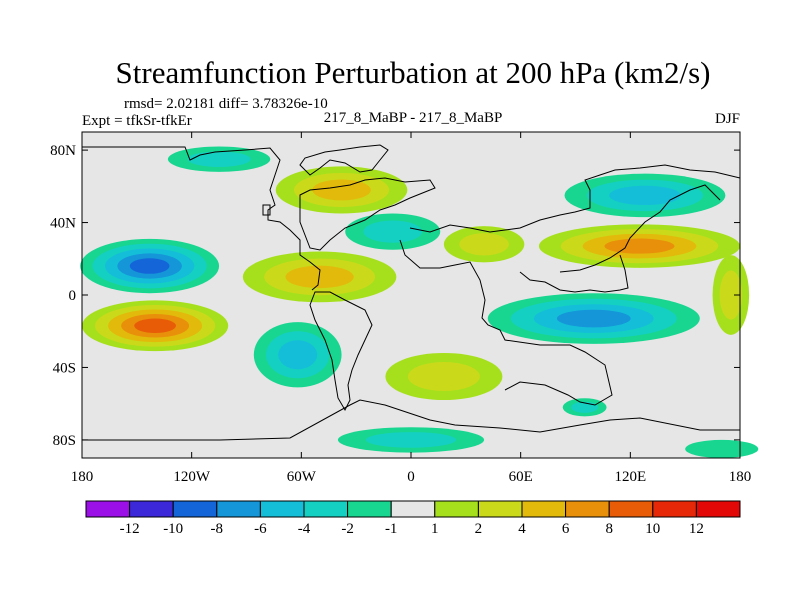  Describe the element at coordinates (479, 529) in the screenshot. I see `colorbar-label: 2` at that location.